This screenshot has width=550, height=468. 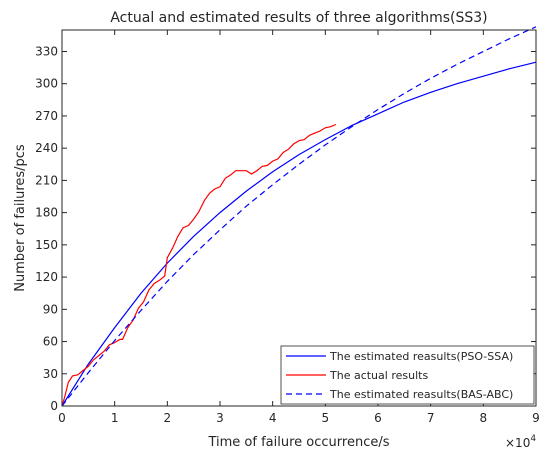 What do you see at coordinates (421, 356) in the screenshot?
I see `legend-label-1: The estimated reasults(PSO-SSA)` at bounding box center [421, 356].